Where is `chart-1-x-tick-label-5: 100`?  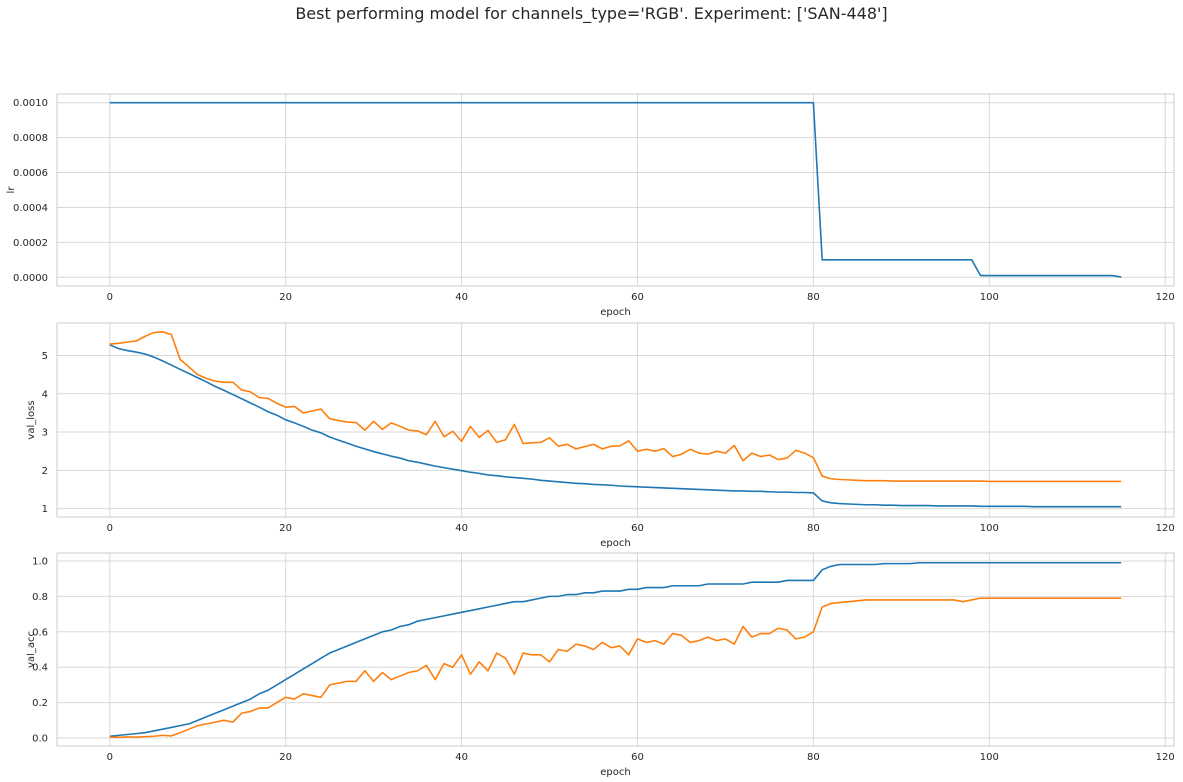 chart-1-x-tick-label-5: 100 is located at coordinates (989, 528).